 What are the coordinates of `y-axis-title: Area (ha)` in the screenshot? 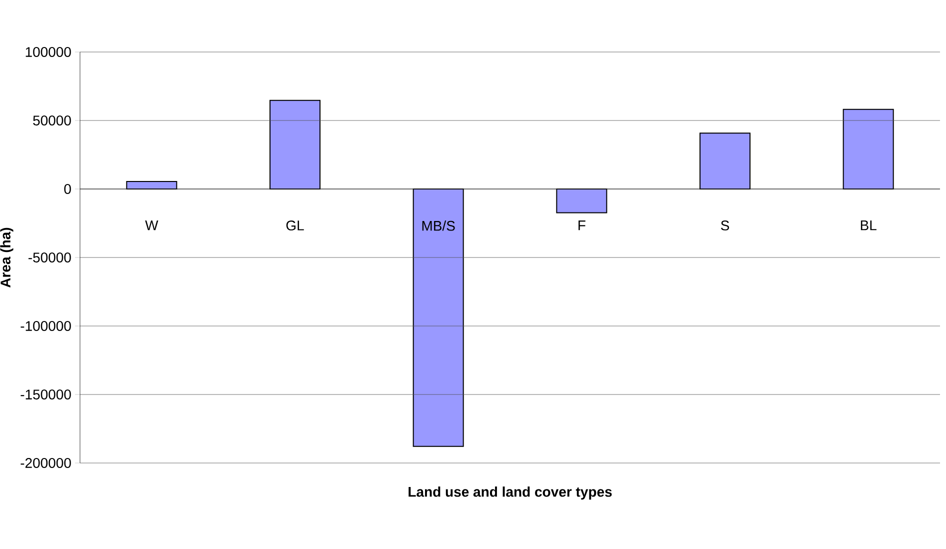 It's located at (7, 258).